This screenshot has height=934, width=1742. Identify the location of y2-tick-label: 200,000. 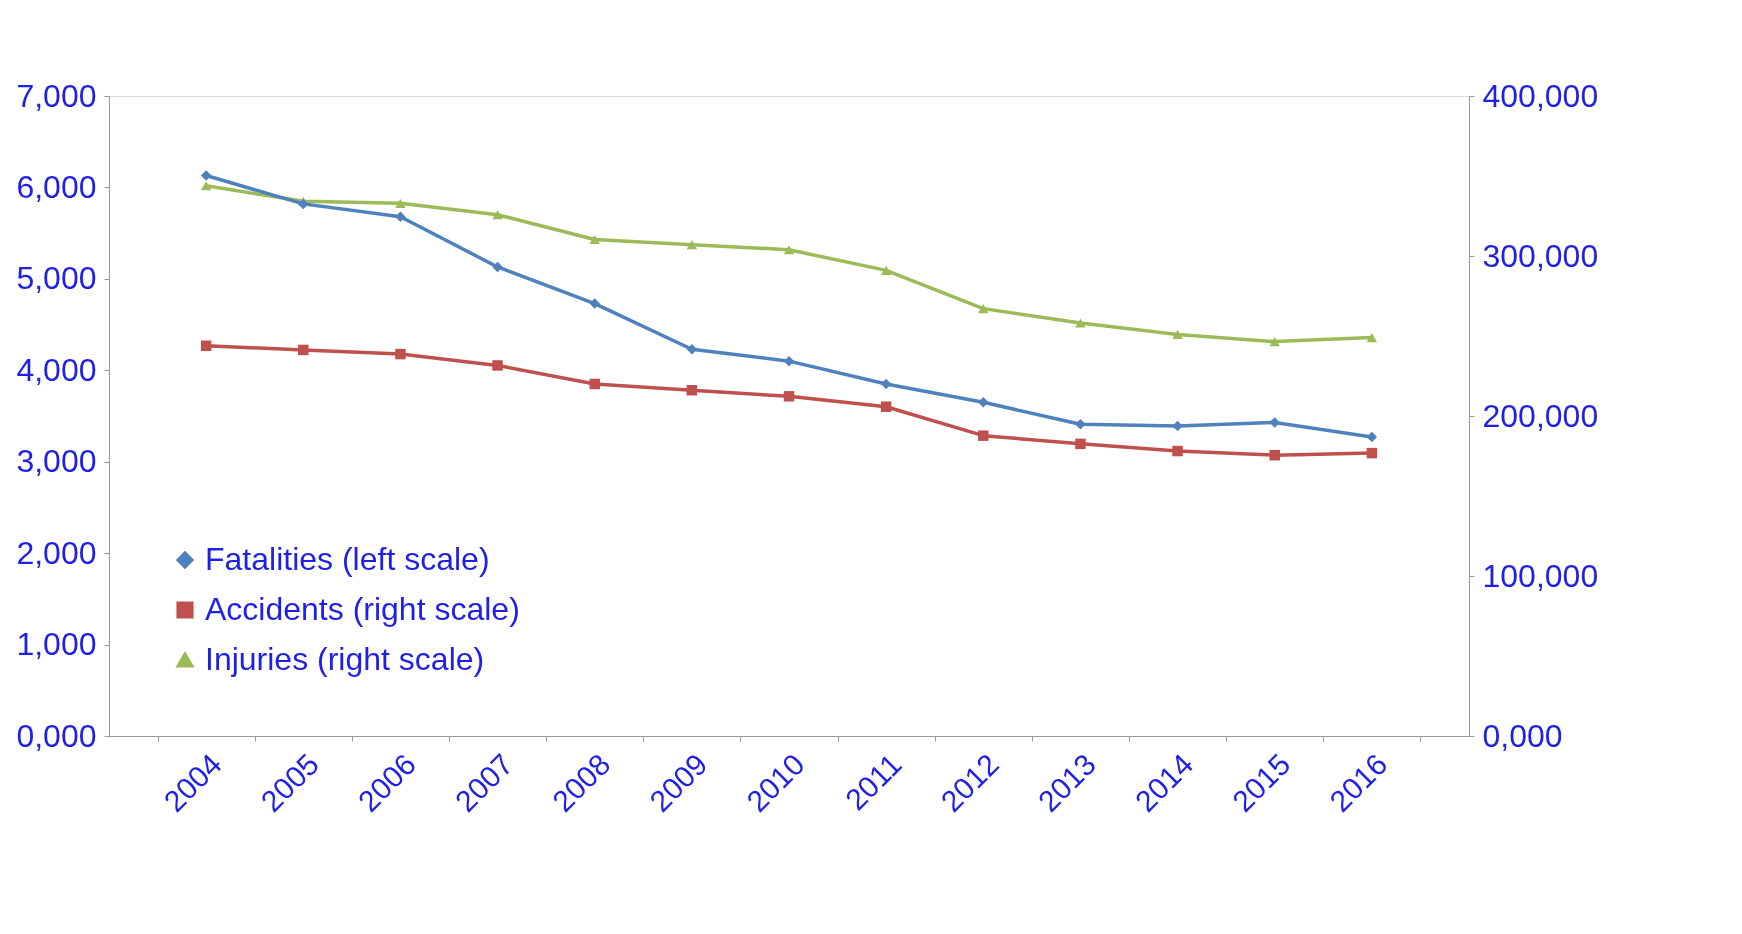
(1540, 415).